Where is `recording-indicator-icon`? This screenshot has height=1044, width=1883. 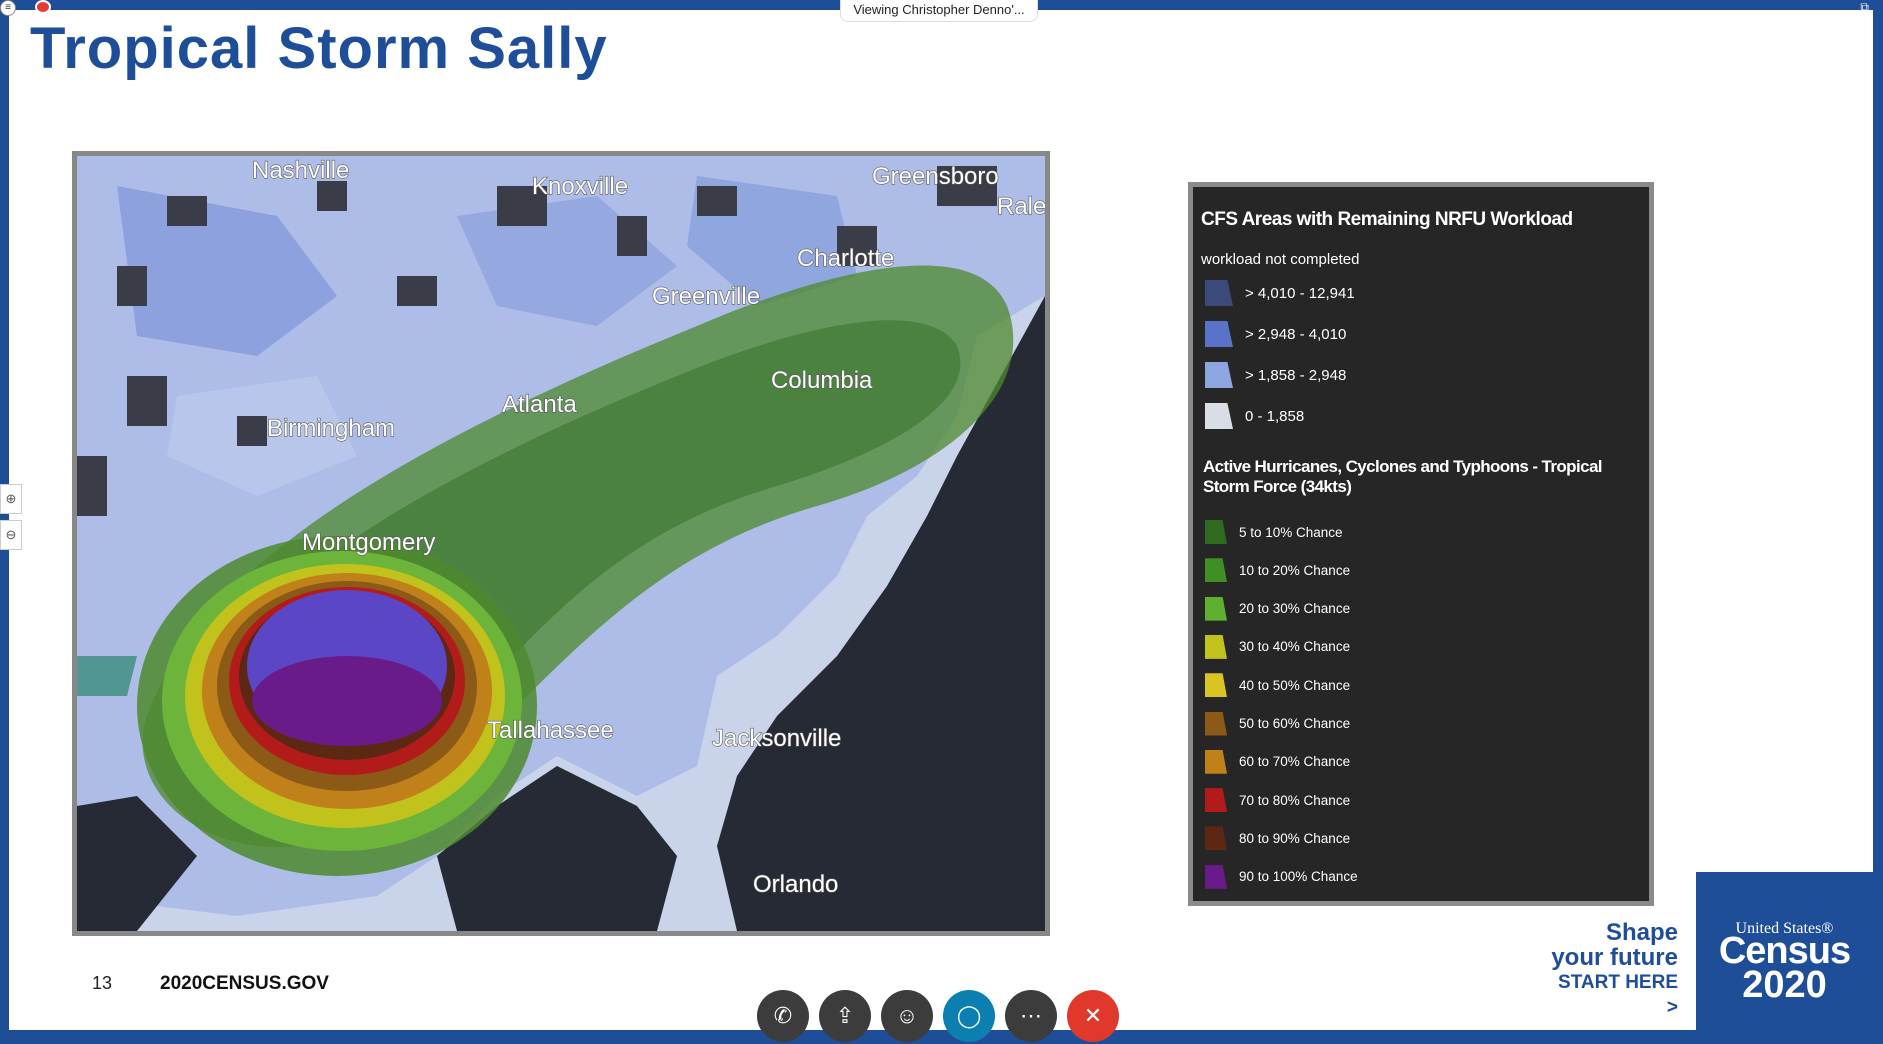
recording-indicator-icon is located at coordinates (43, 7).